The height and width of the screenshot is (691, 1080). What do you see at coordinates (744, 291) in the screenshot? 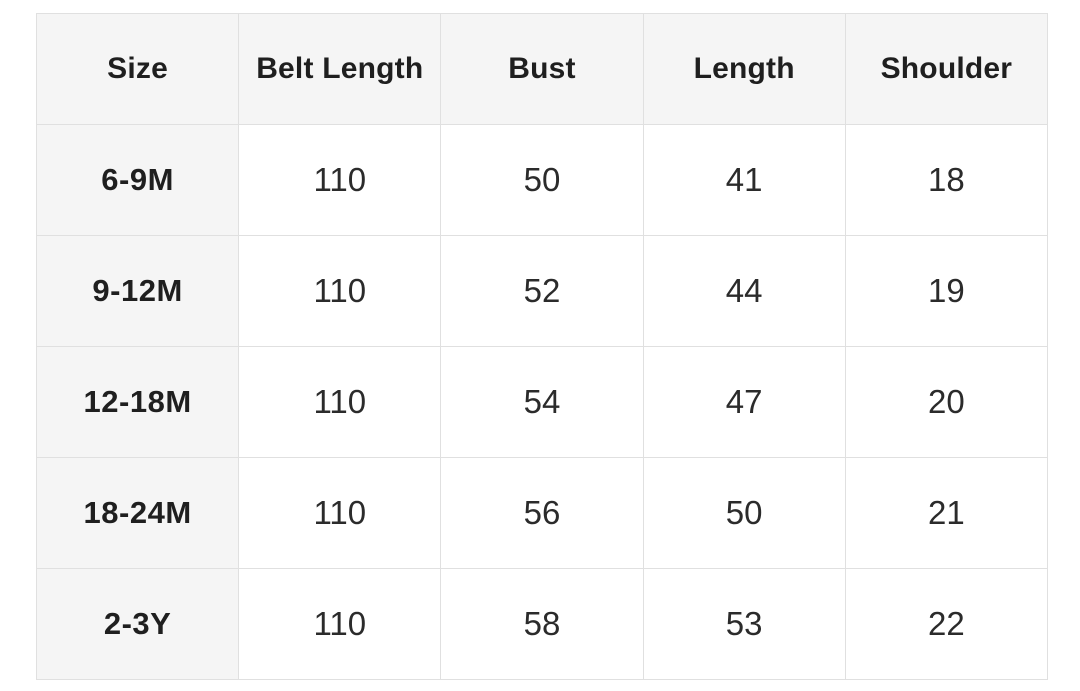
I see `length-cell: 44` at bounding box center [744, 291].